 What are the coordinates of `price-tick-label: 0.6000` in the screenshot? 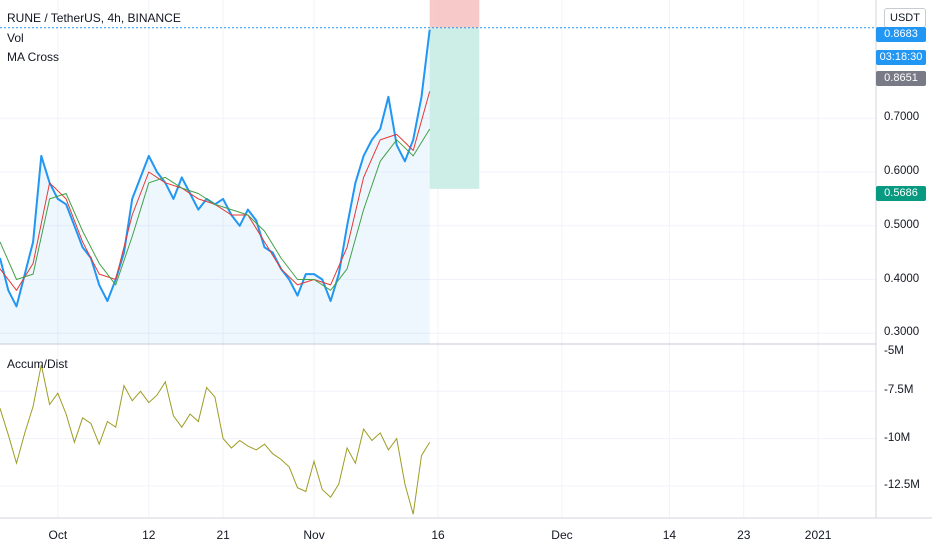 It's located at (902, 171).